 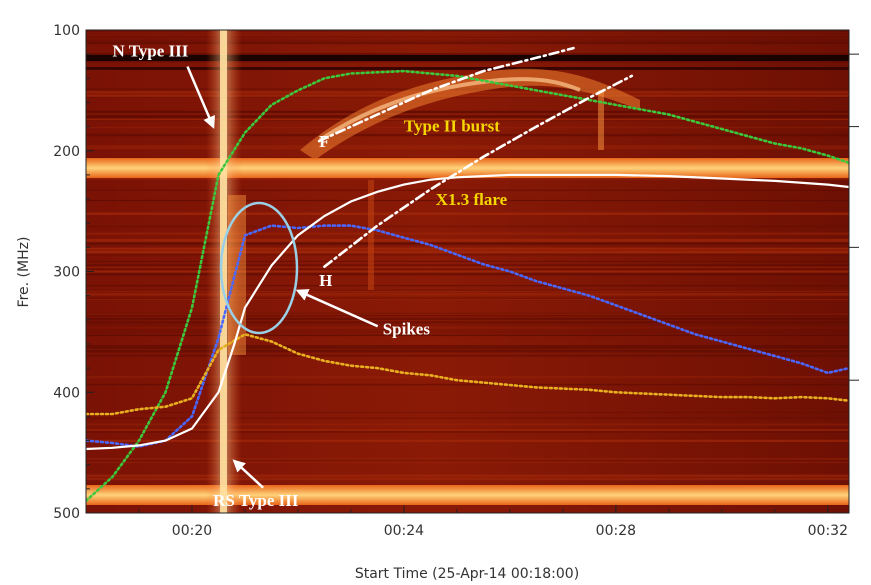 I want to click on x-axis: 00:20 00:24 00:28 00:32, so click(x=466, y=522).